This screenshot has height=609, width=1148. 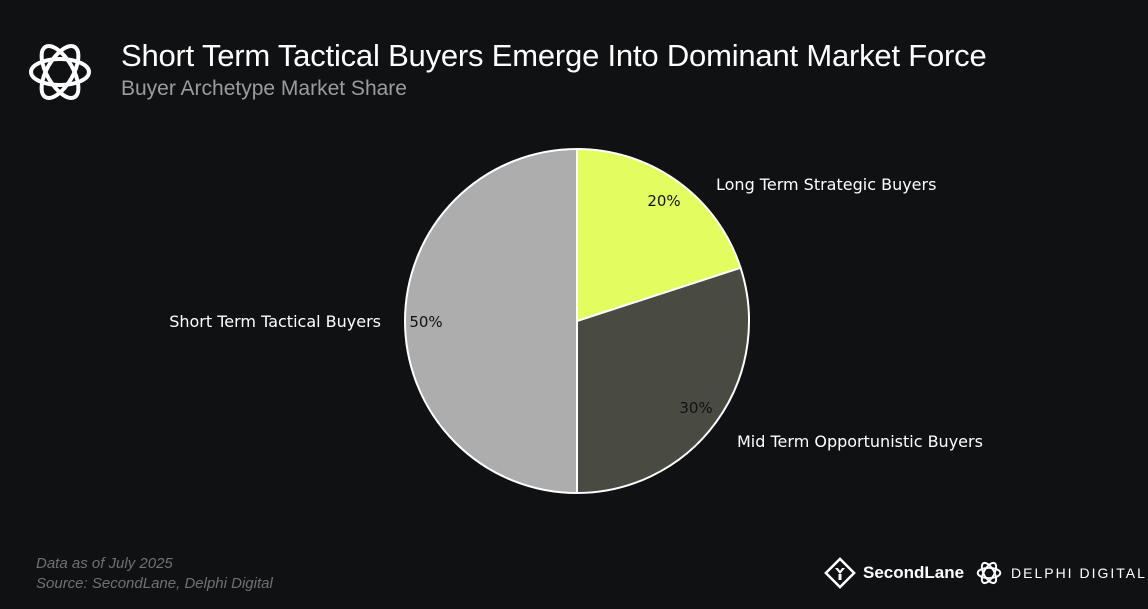 I want to click on slice-value-mid-term-opportunistic-buyers: 30%, so click(x=695, y=408).